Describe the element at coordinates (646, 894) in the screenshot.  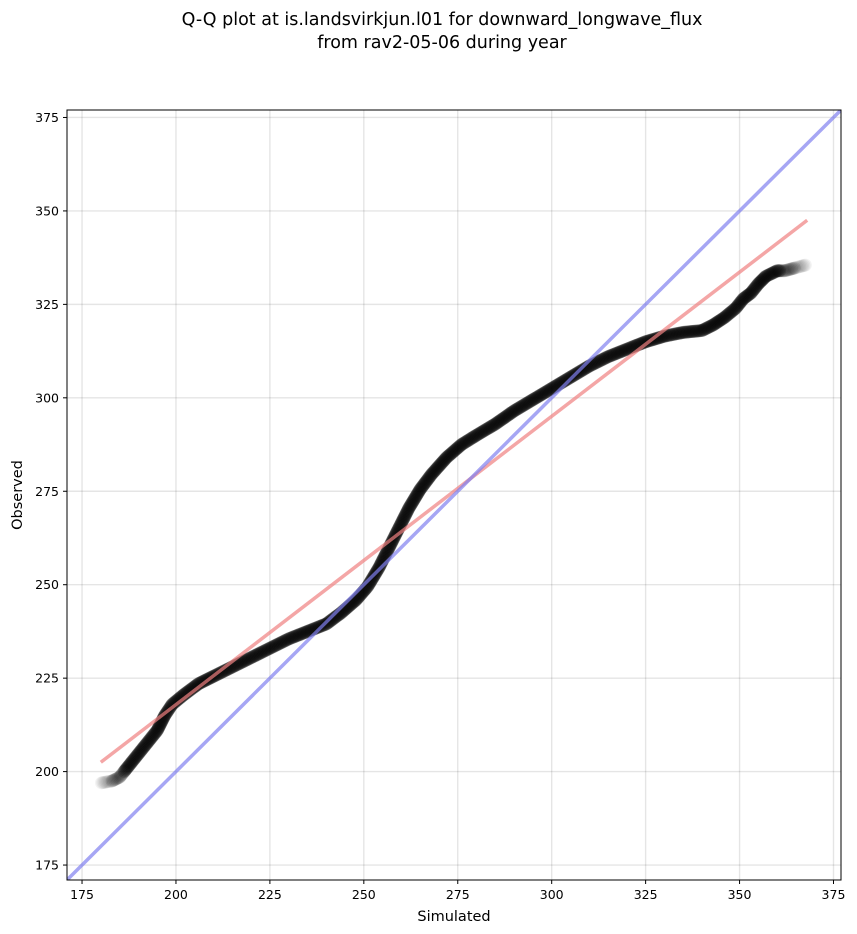
I see `x-tick-label: 325` at that location.